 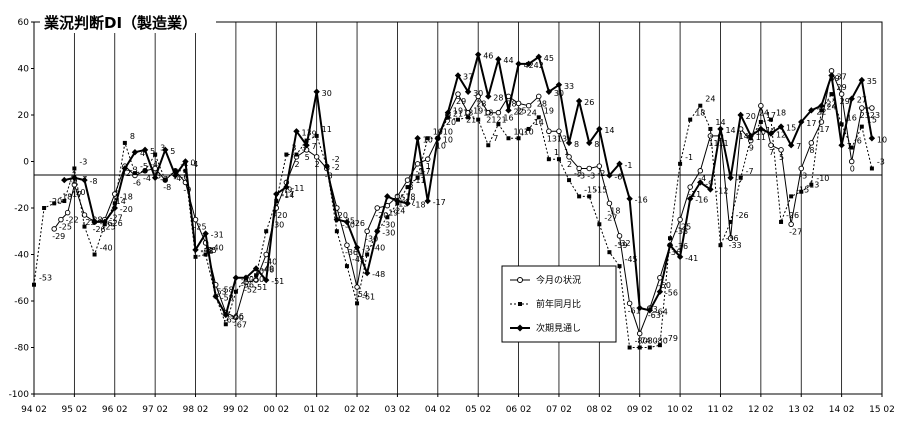 What do you see at coordinates (661, 341) in the screenshot?
I see `data-label: -80` at bounding box center [661, 341].